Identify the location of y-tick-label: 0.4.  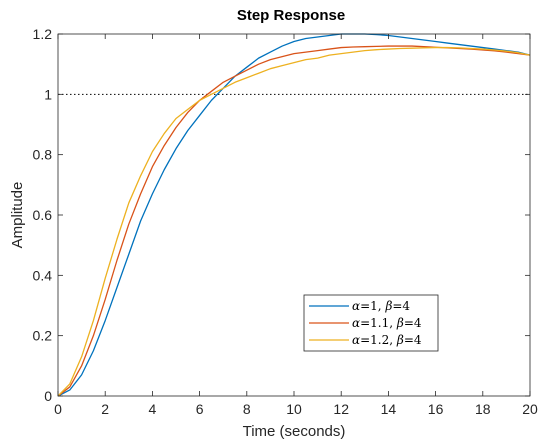
(43, 275).